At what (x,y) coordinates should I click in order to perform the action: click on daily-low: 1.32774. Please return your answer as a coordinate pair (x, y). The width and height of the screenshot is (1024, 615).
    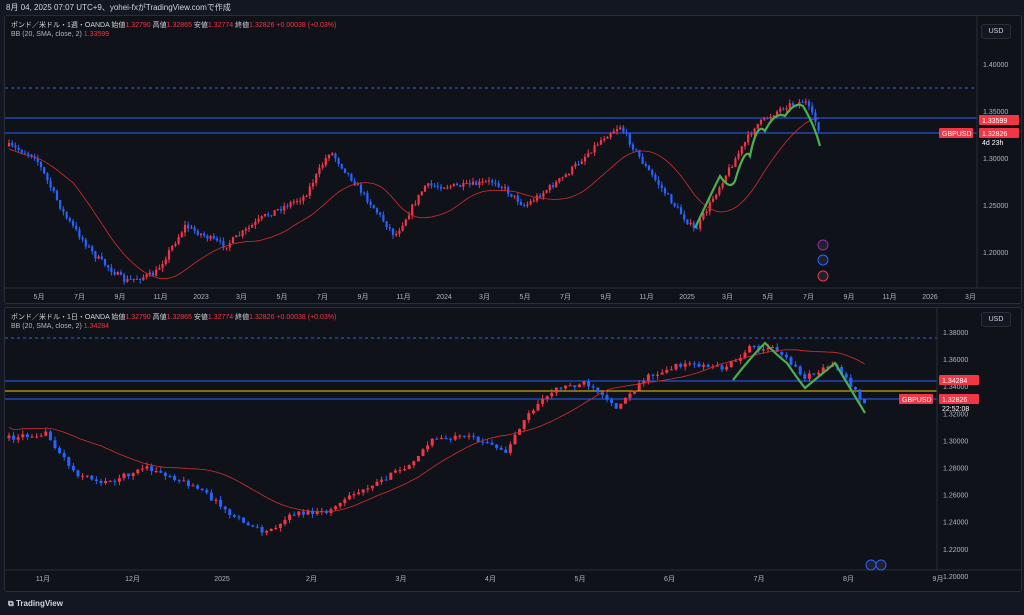
    Looking at the image, I should click on (220, 317).